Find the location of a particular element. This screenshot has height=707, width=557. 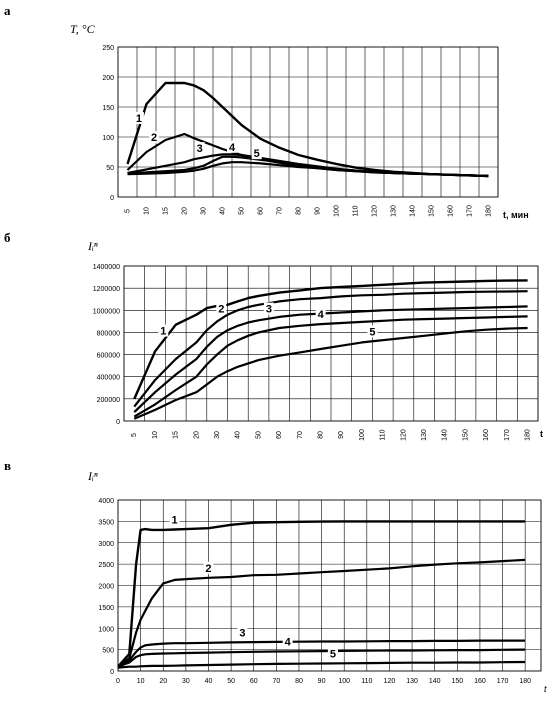

x-tick-label: 15 is located at coordinates (165, 211).